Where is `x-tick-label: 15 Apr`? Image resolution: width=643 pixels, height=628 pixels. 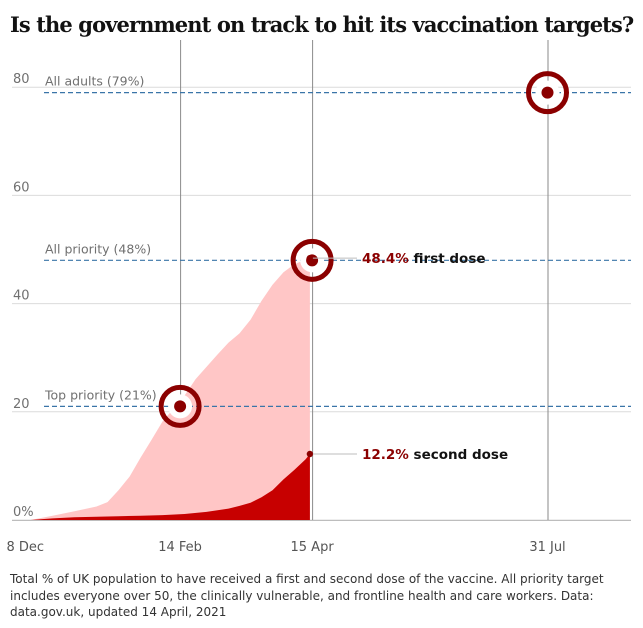
x-tick-label: 15 Apr is located at coordinates (313, 547).